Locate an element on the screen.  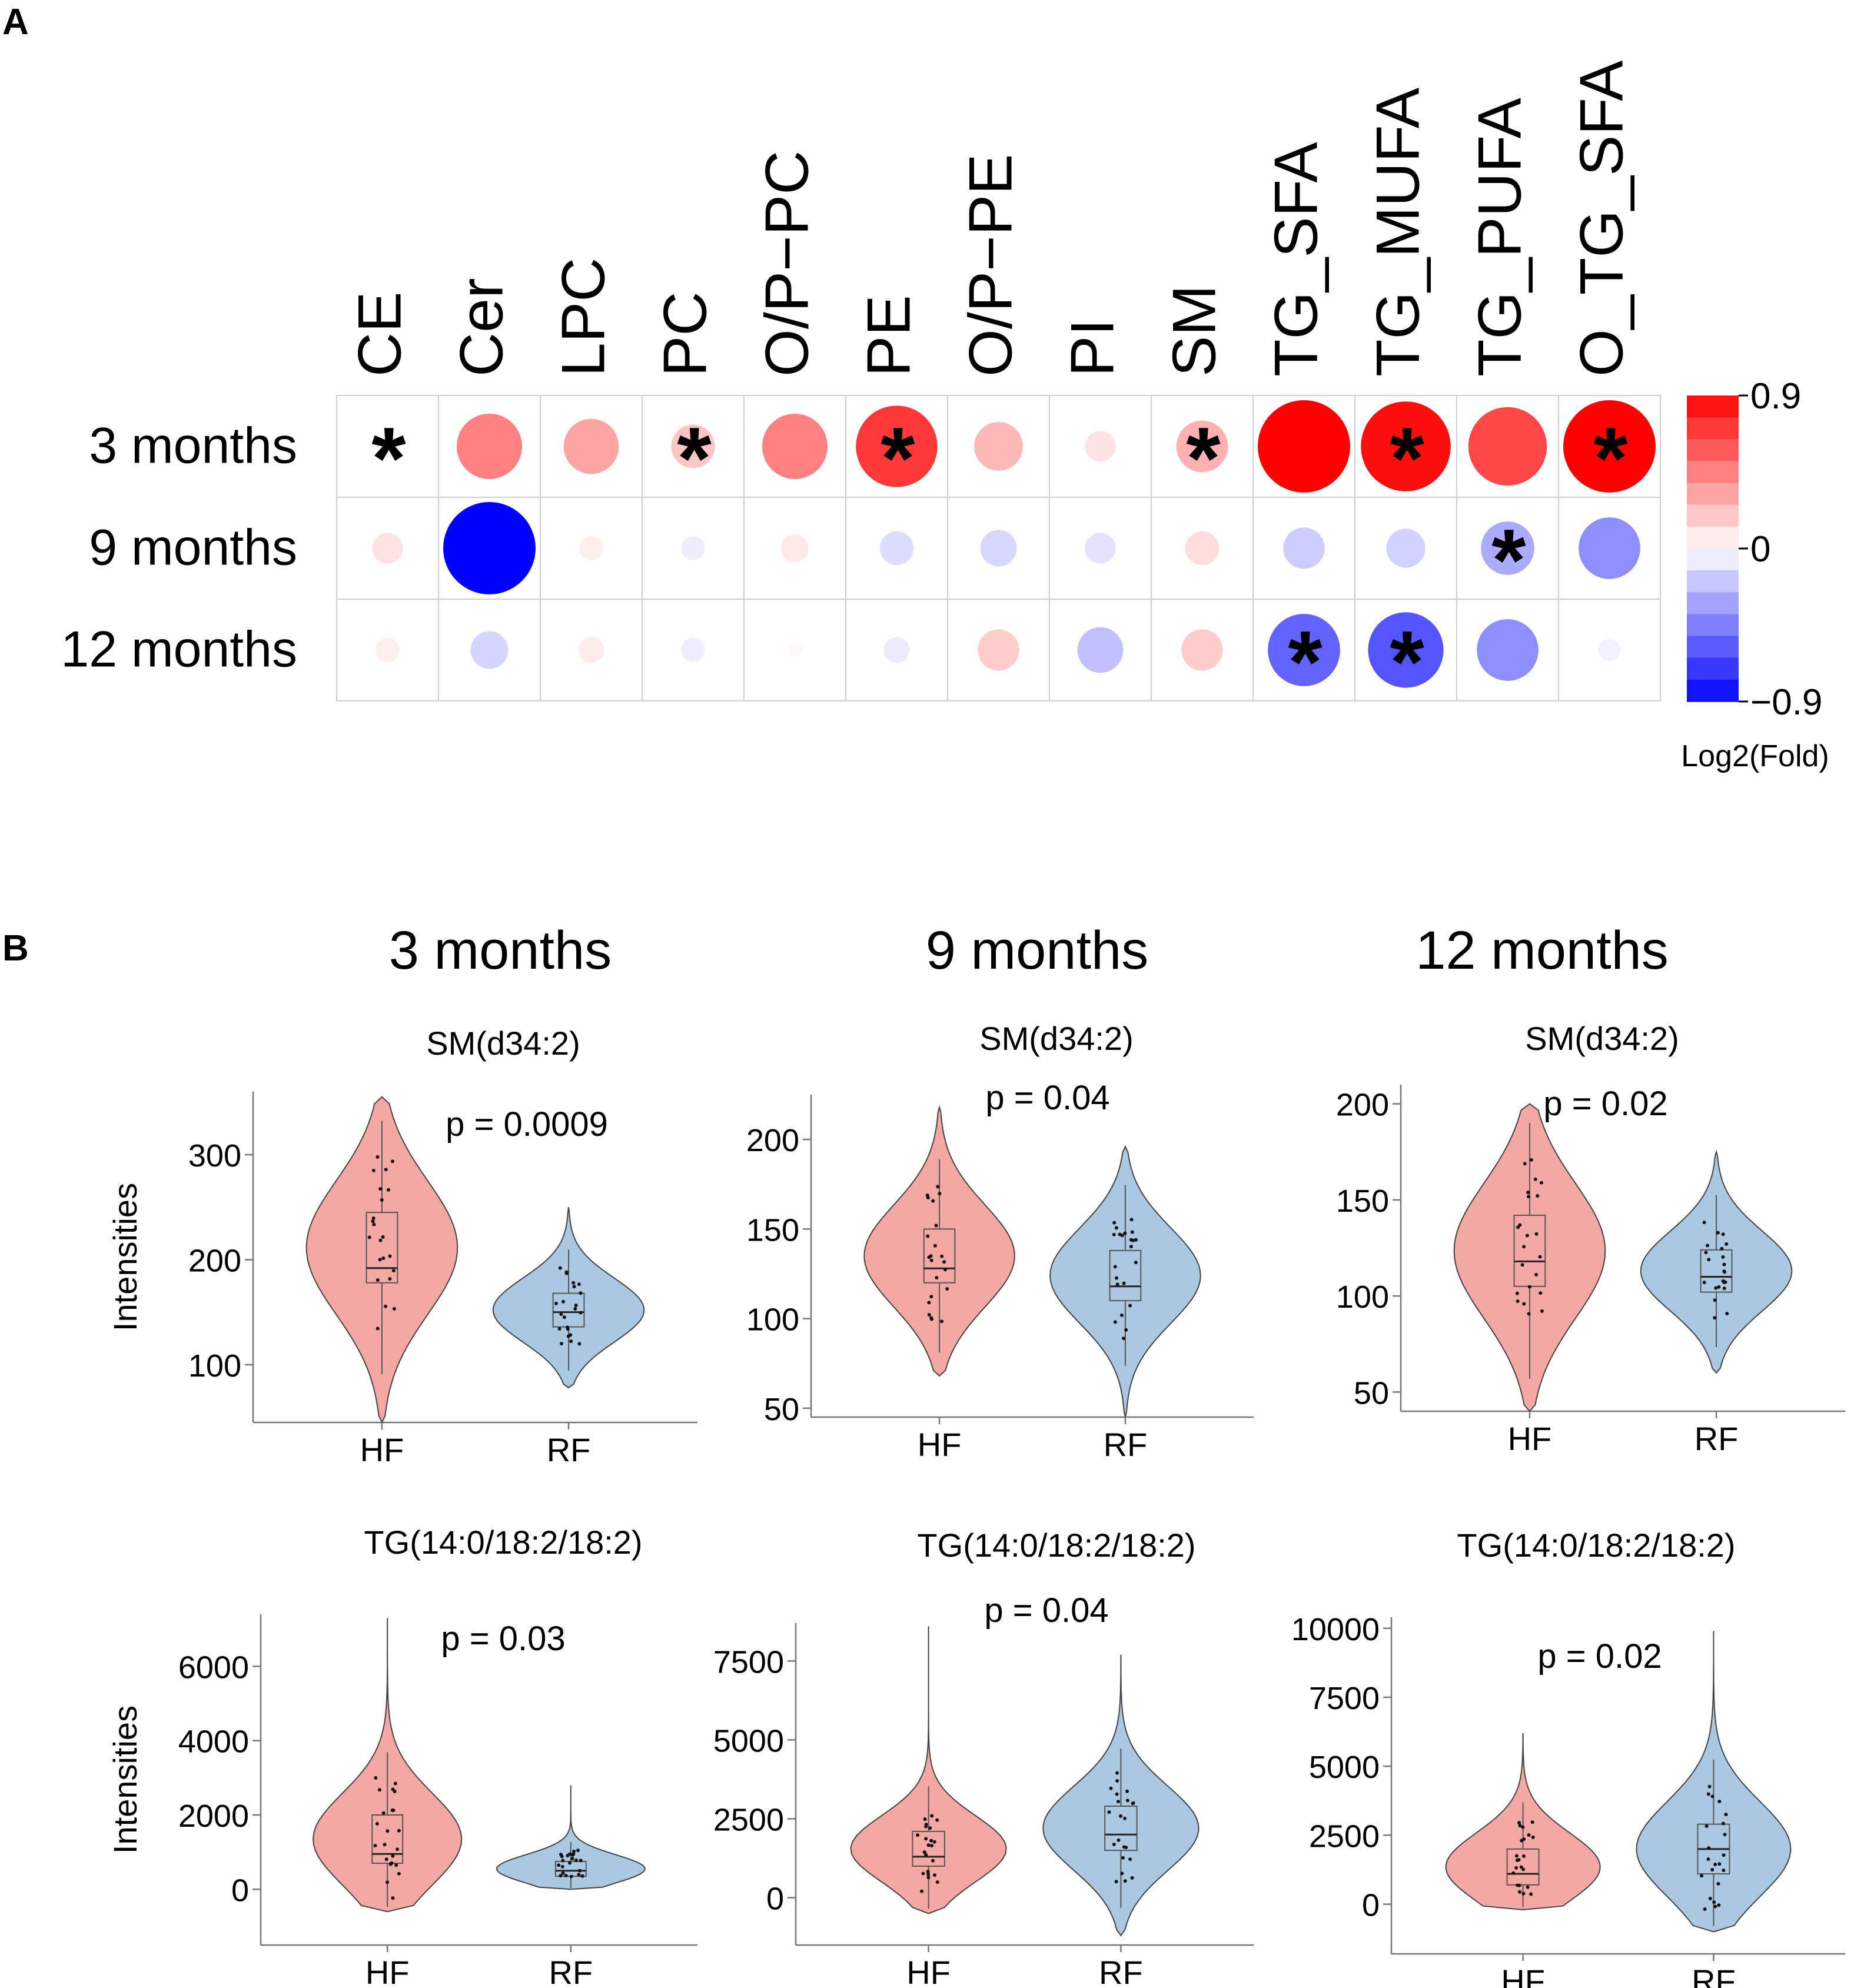
heatmap-row-label: 12 months is located at coordinates (179, 649).